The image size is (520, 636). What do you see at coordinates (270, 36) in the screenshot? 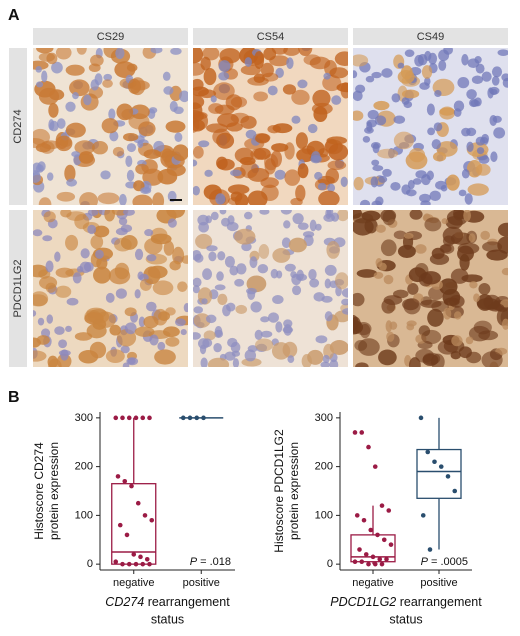
I see `column-header-bg` at bounding box center [270, 36].